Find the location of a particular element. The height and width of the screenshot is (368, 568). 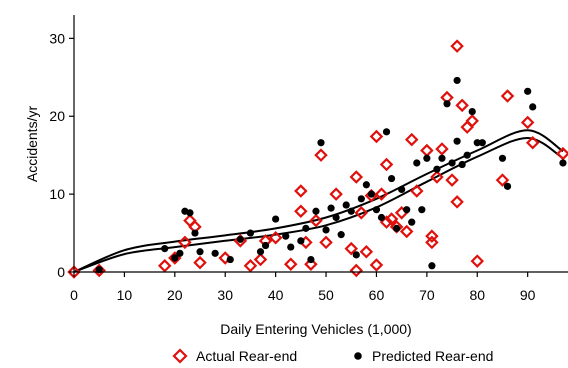

x-tick-label: 70 is located at coordinates (427, 295).